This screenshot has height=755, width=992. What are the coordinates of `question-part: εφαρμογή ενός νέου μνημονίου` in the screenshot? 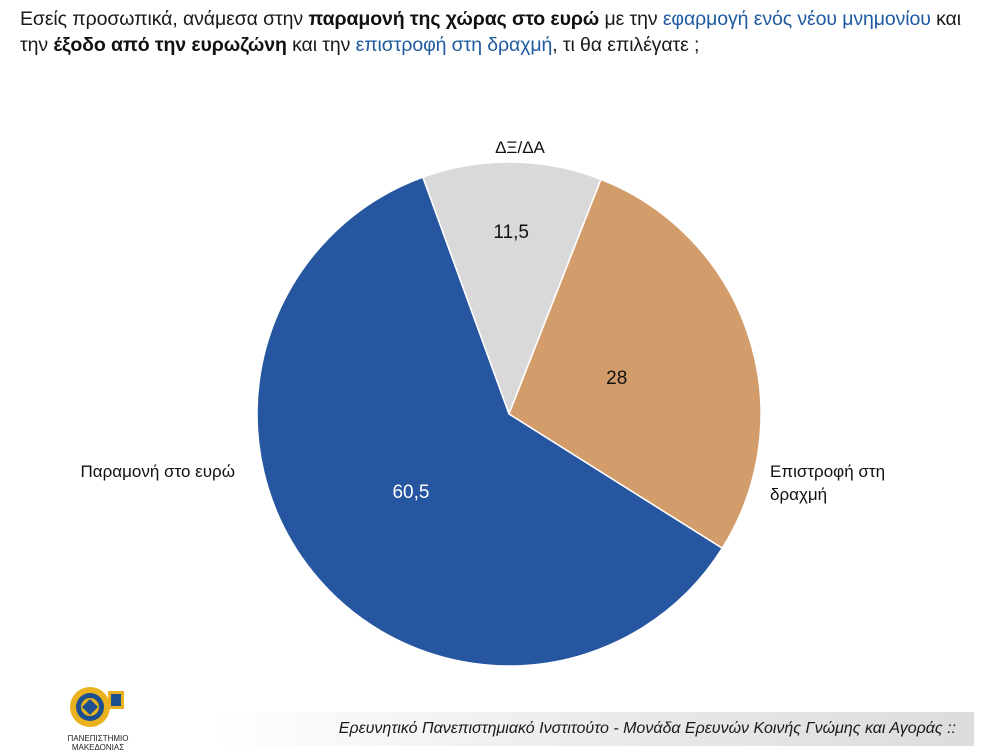 It's located at (796, 19).